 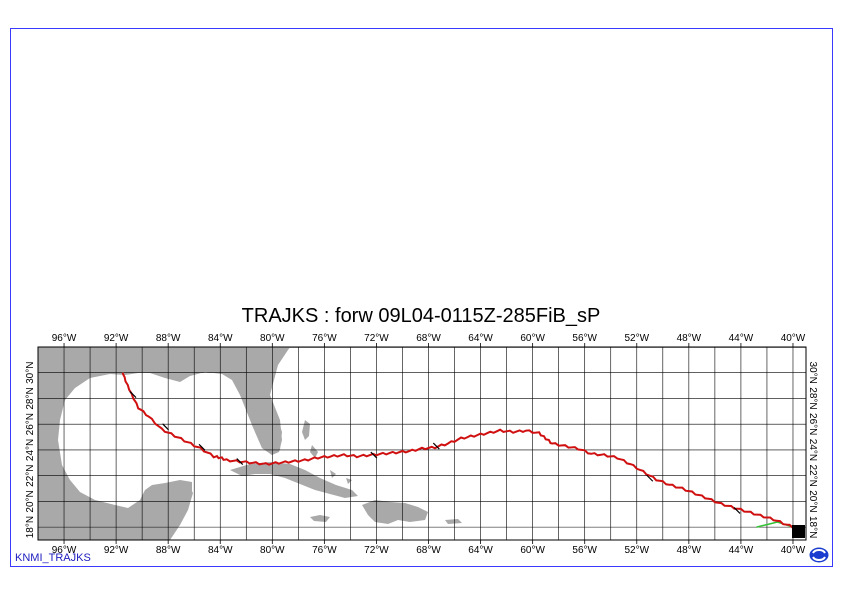 I want to click on lon-label-top: 92°W, so click(x=116, y=338).